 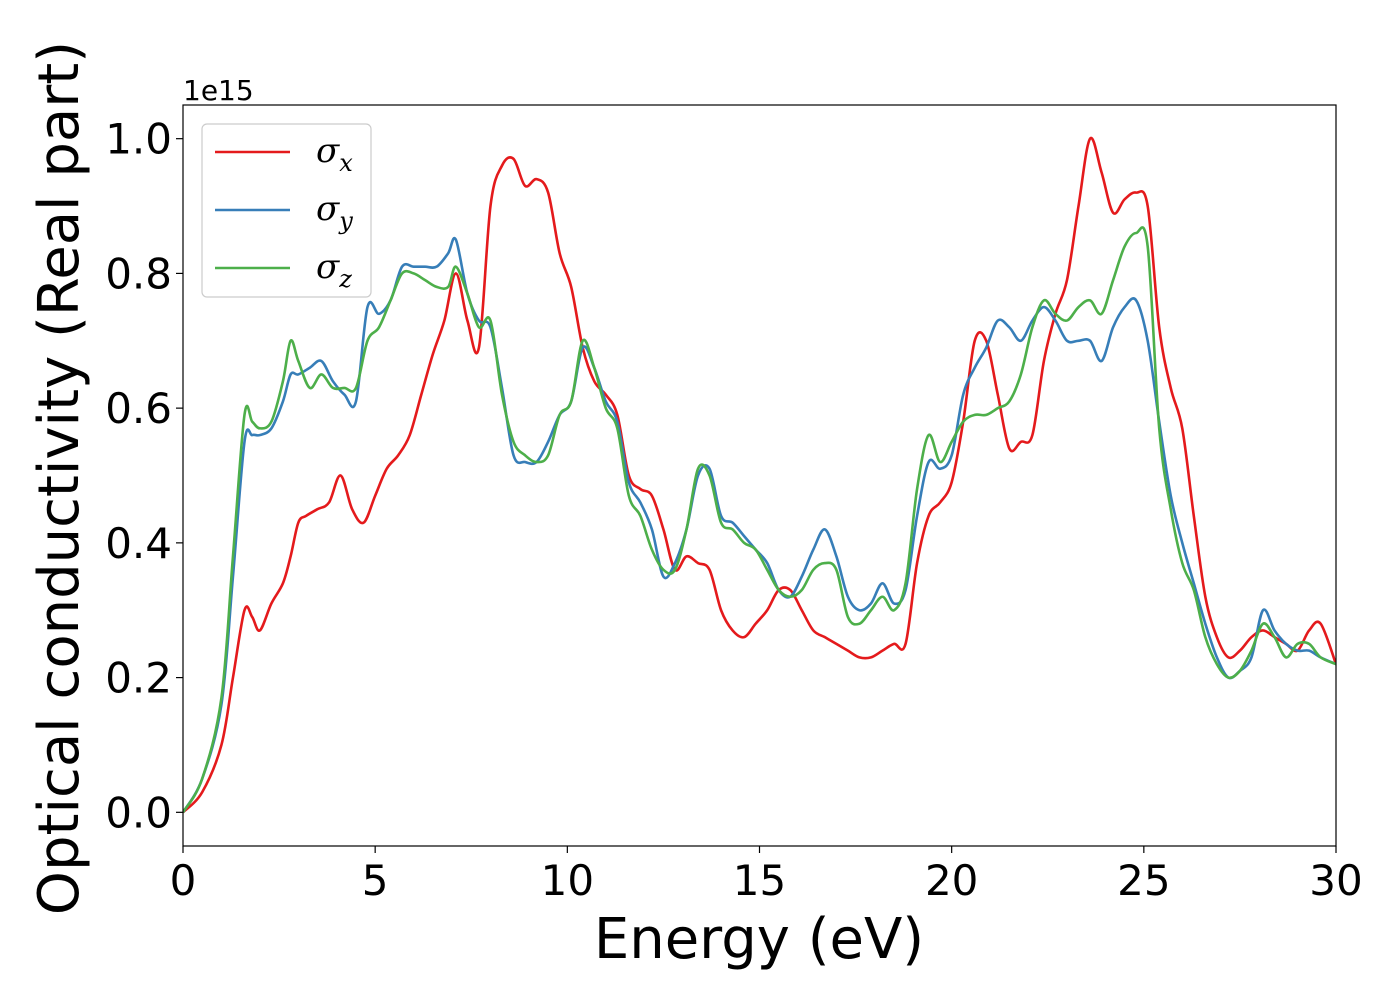 What do you see at coordinates (345, 221) in the screenshot?
I see `legend-subscript: y` at bounding box center [345, 221].